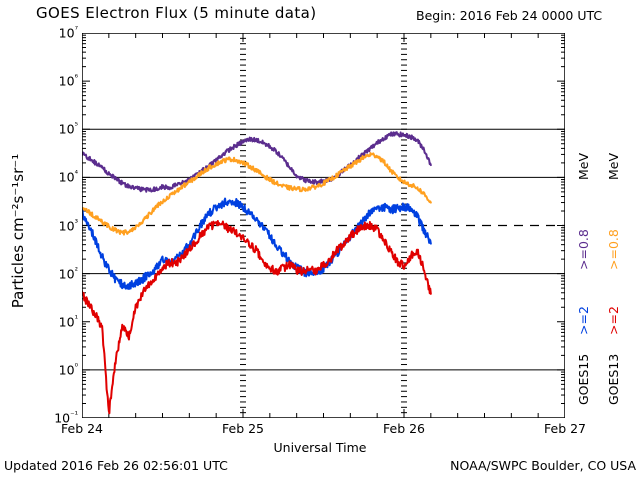 This screenshot has width=640, height=480. I want to click on legend-goes13-satellite: GOES13, so click(613, 379).